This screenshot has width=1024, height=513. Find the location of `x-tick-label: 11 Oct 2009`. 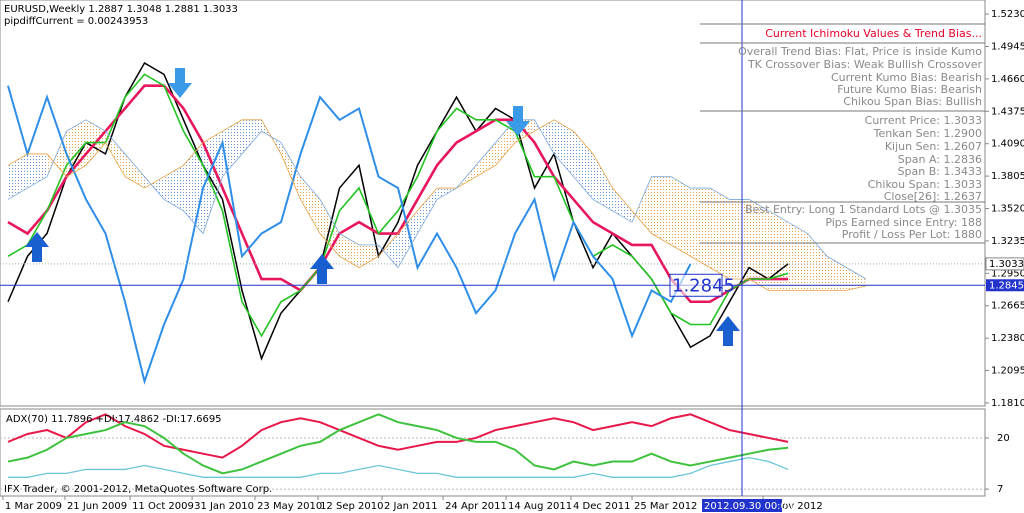

x-tick-label: 11 Oct 2009 is located at coordinates (163, 506).